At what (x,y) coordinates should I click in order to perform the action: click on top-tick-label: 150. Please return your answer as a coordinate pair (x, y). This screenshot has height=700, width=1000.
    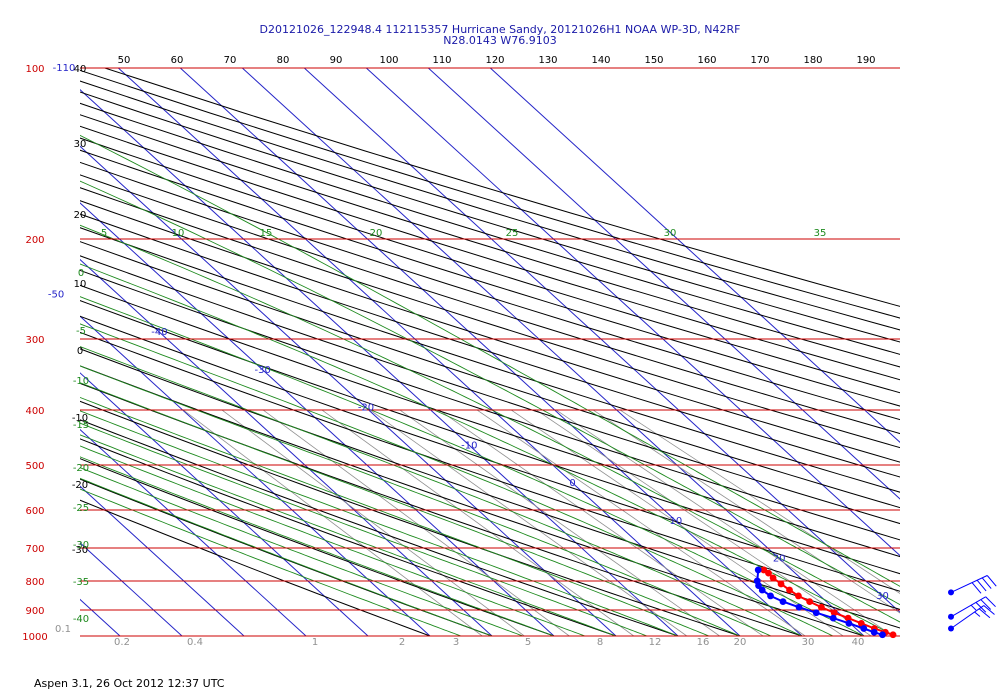
    Looking at the image, I should click on (653, 60).